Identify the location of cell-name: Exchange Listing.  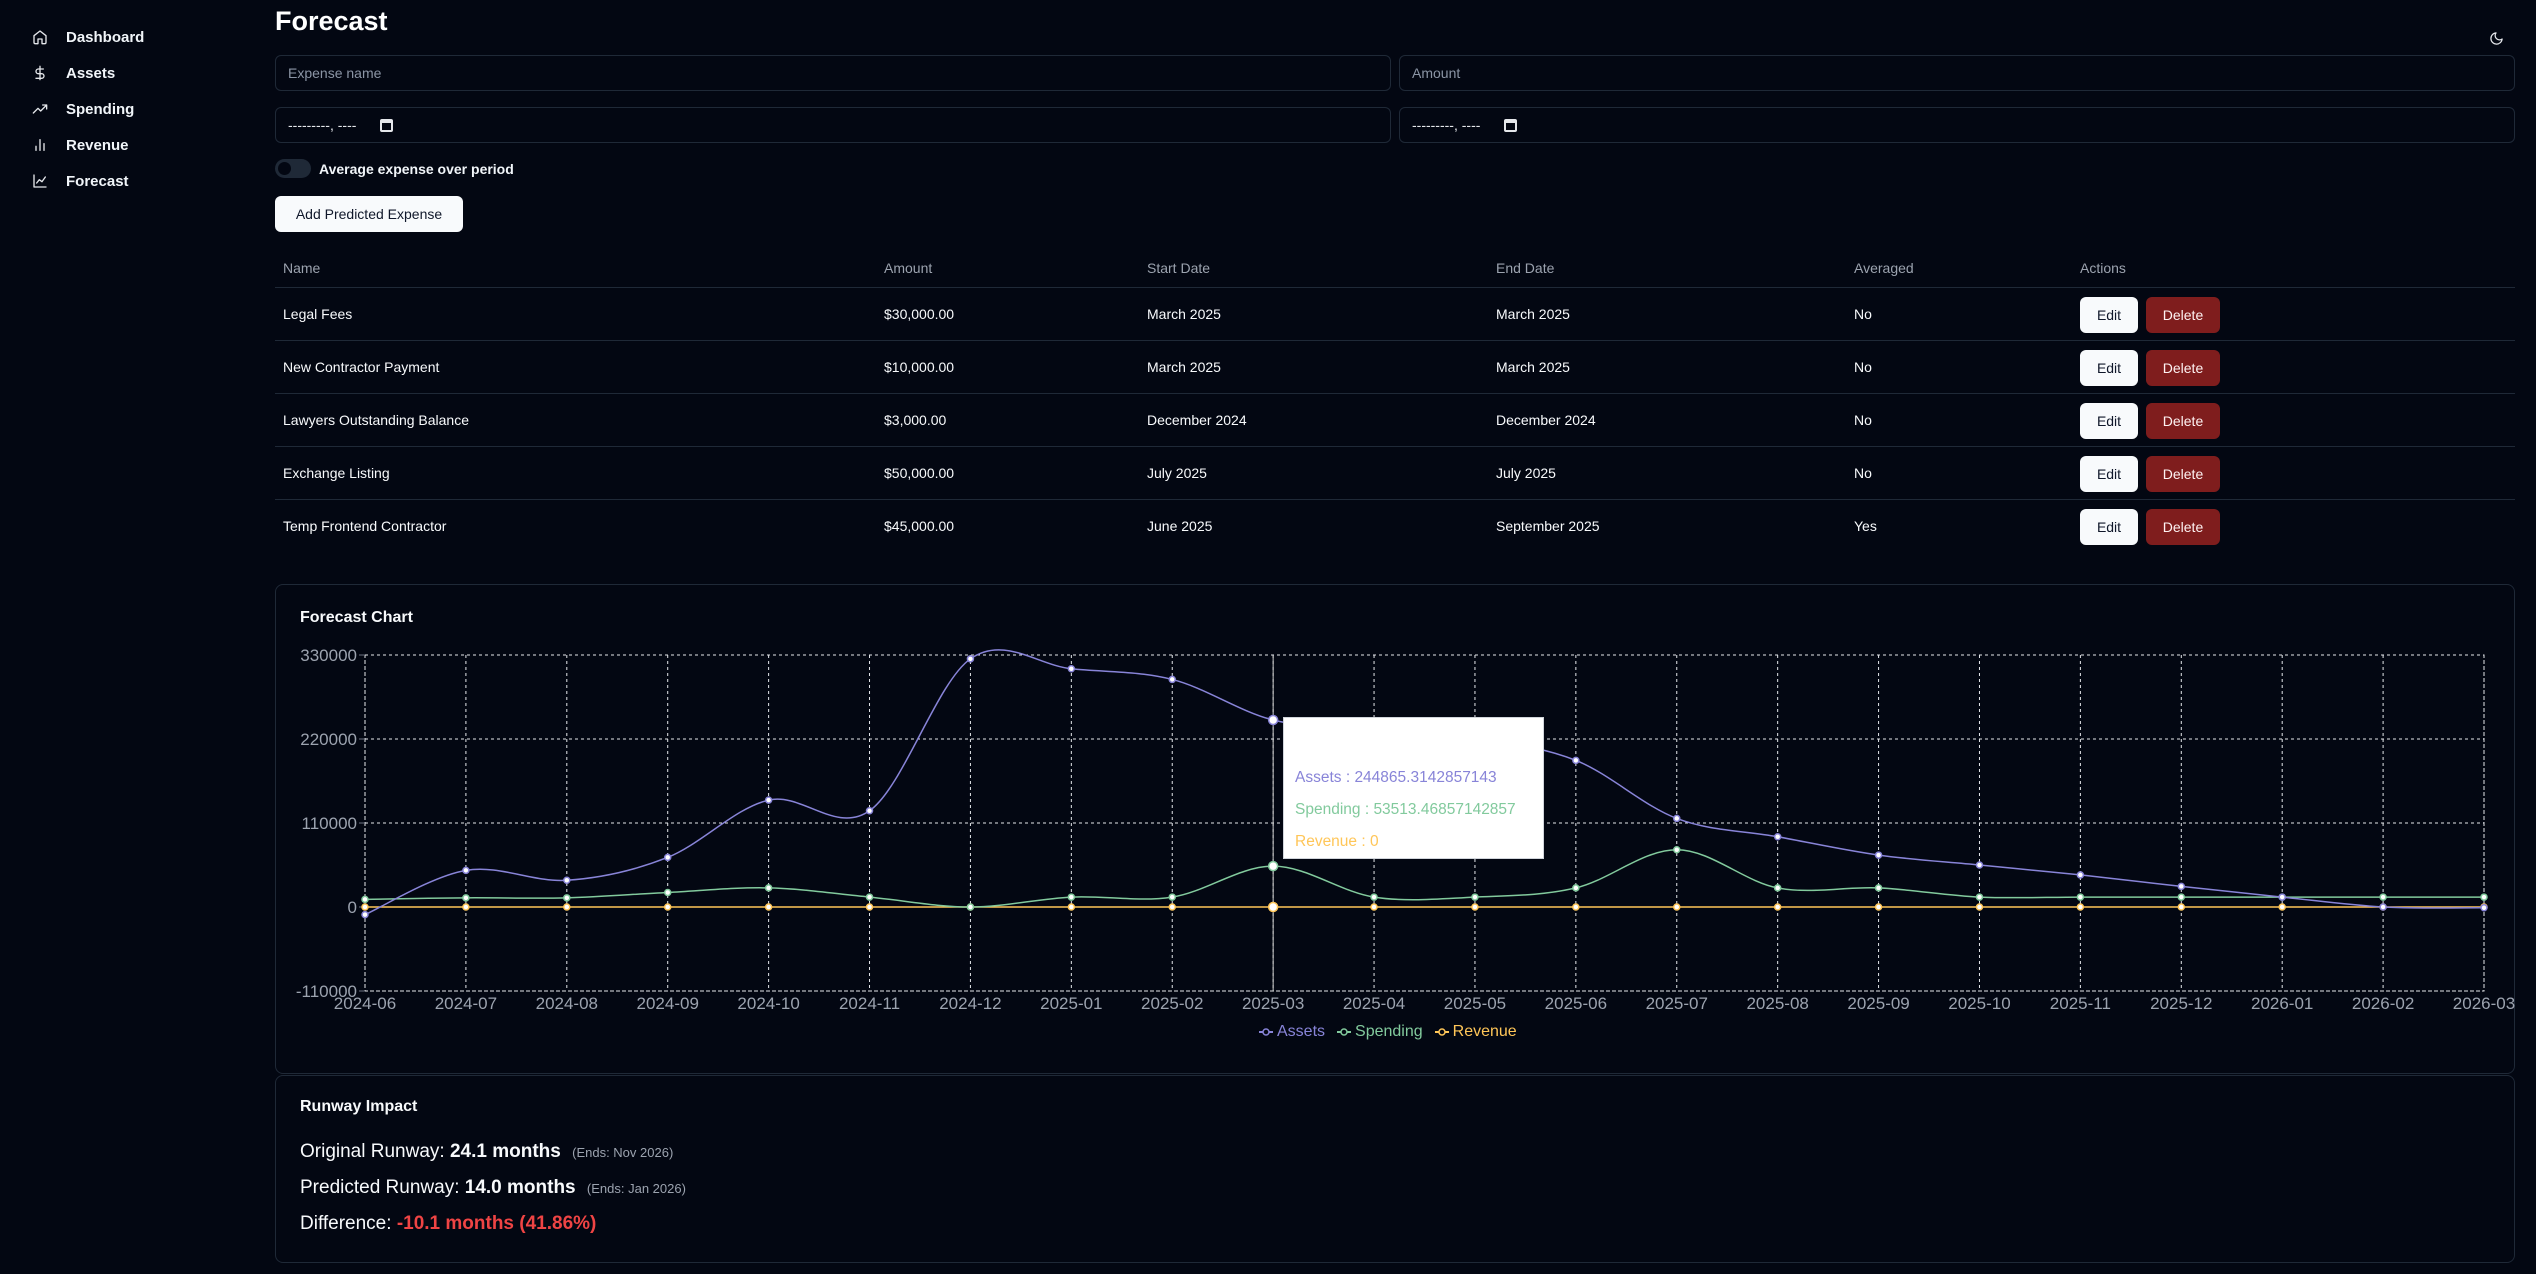
(336, 473).